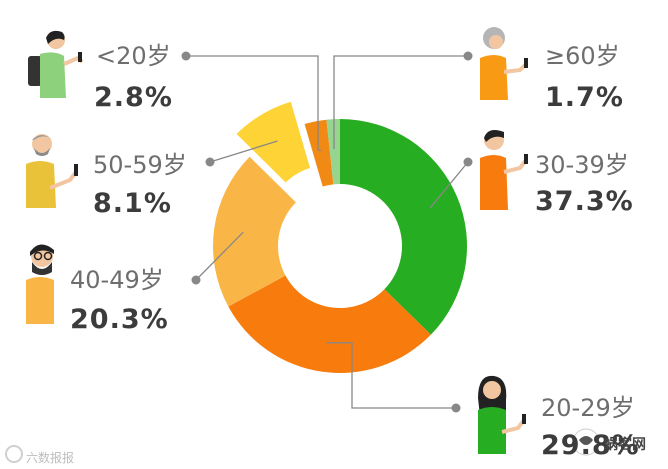 This screenshot has height=469, width=668. I want to click on label-40-49-age: 40-49岁, so click(117, 280).